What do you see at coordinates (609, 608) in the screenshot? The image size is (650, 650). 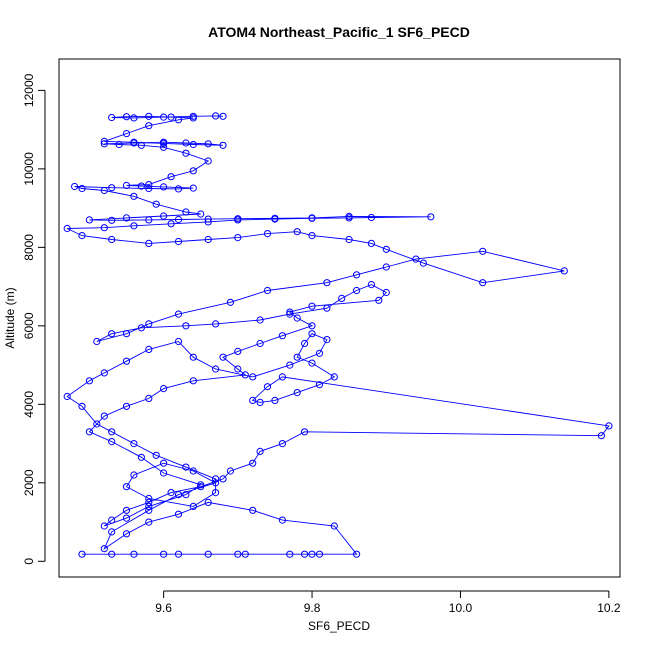 I see `x-tick-label: 10.2` at bounding box center [609, 608].